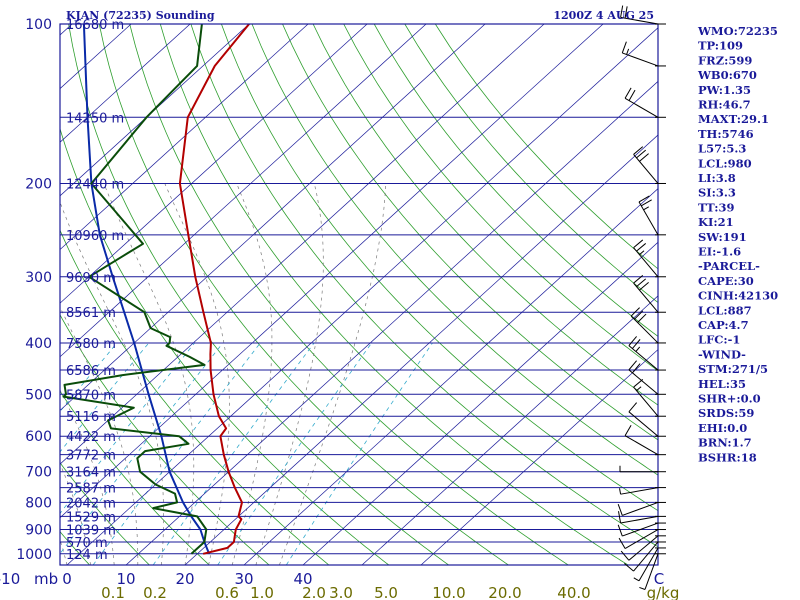  What do you see at coordinates (738, 296) in the screenshot?
I see `index-entry: CINH:42130` at bounding box center [738, 296].